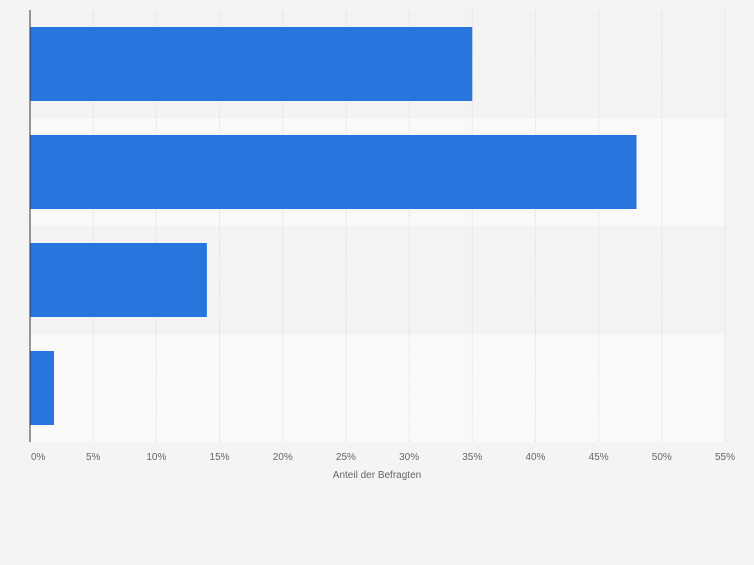 This screenshot has width=754, height=565. What do you see at coordinates (93, 457) in the screenshot?
I see `x-tick-label: 5%` at bounding box center [93, 457].